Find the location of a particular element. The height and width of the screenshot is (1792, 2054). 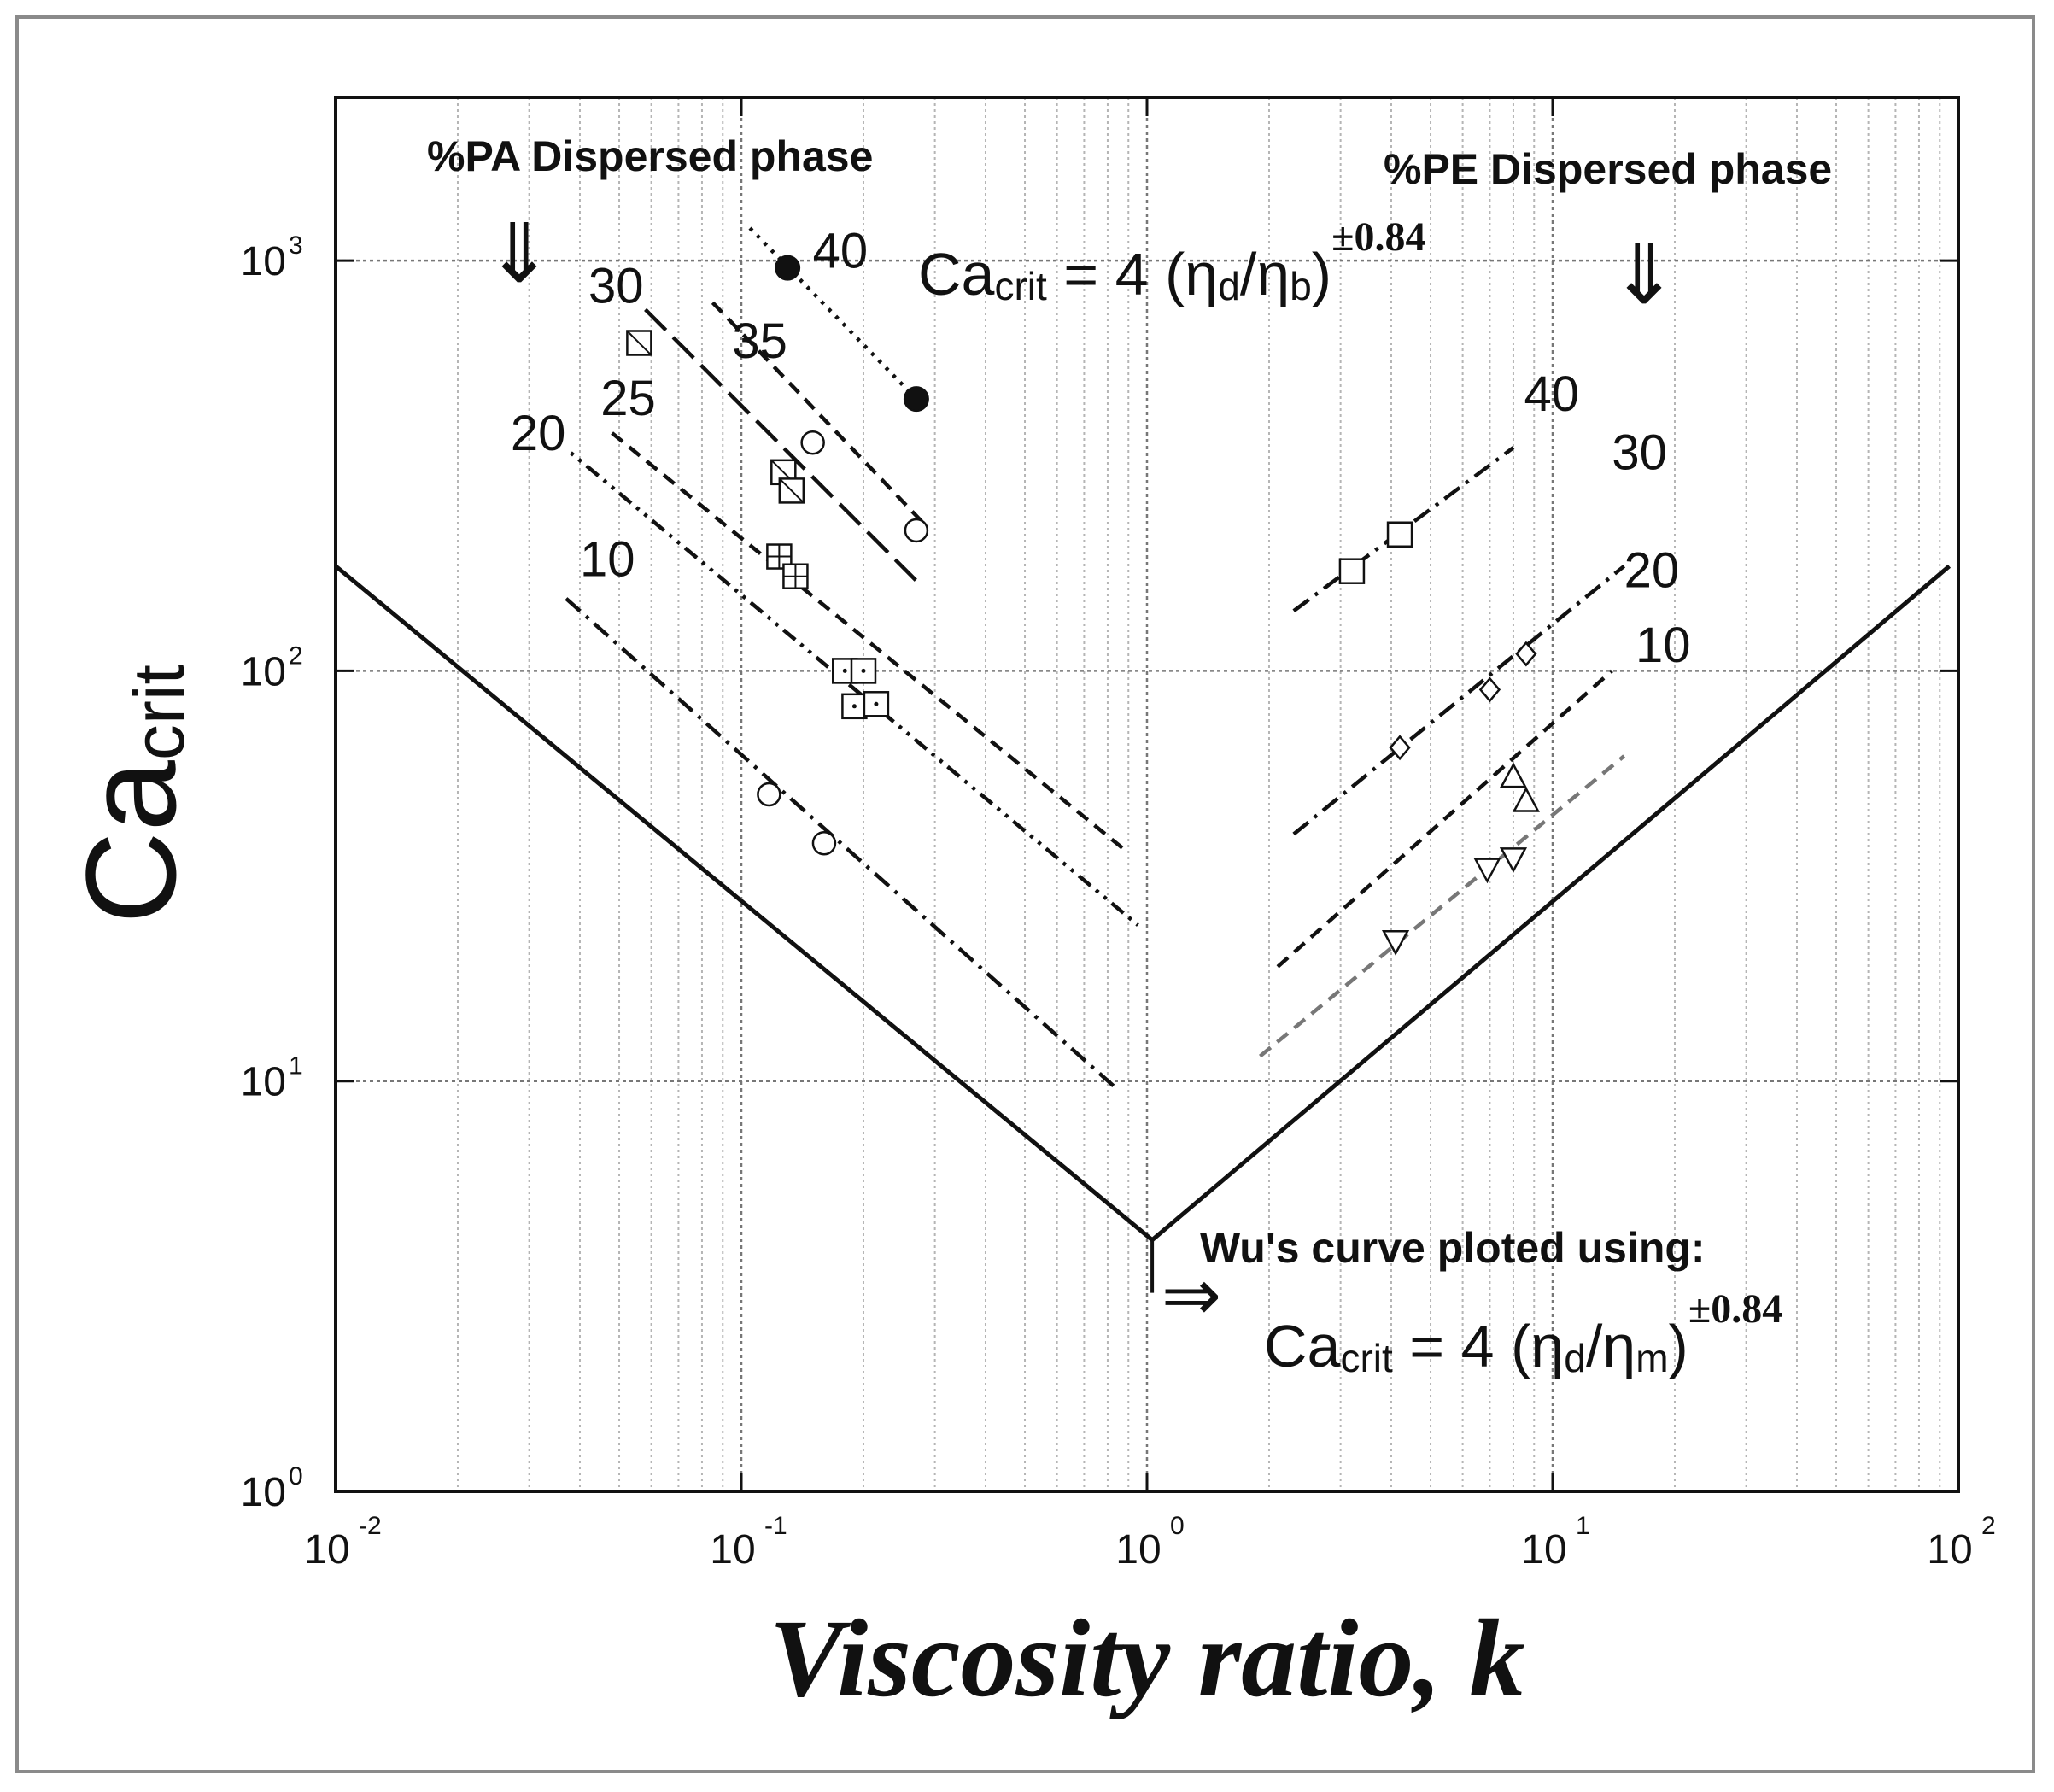

series-pa-20: 20 is located at coordinates (825, 666).